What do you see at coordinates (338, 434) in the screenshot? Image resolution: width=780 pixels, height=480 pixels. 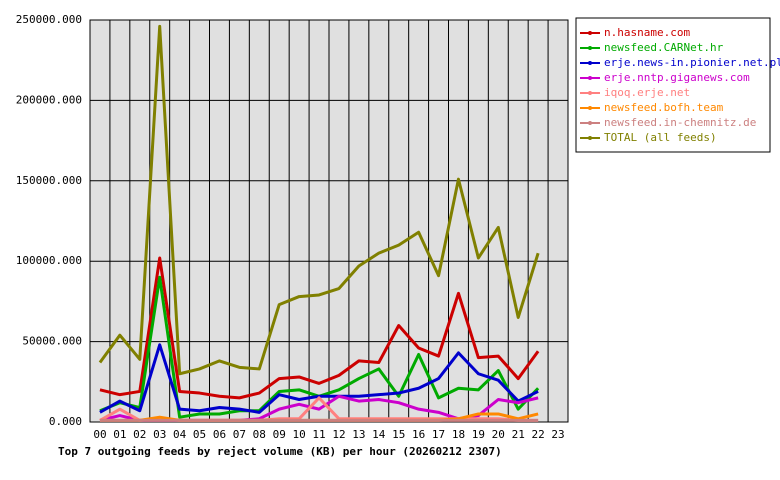 I see `x-tick-label: 12` at bounding box center [338, 434].